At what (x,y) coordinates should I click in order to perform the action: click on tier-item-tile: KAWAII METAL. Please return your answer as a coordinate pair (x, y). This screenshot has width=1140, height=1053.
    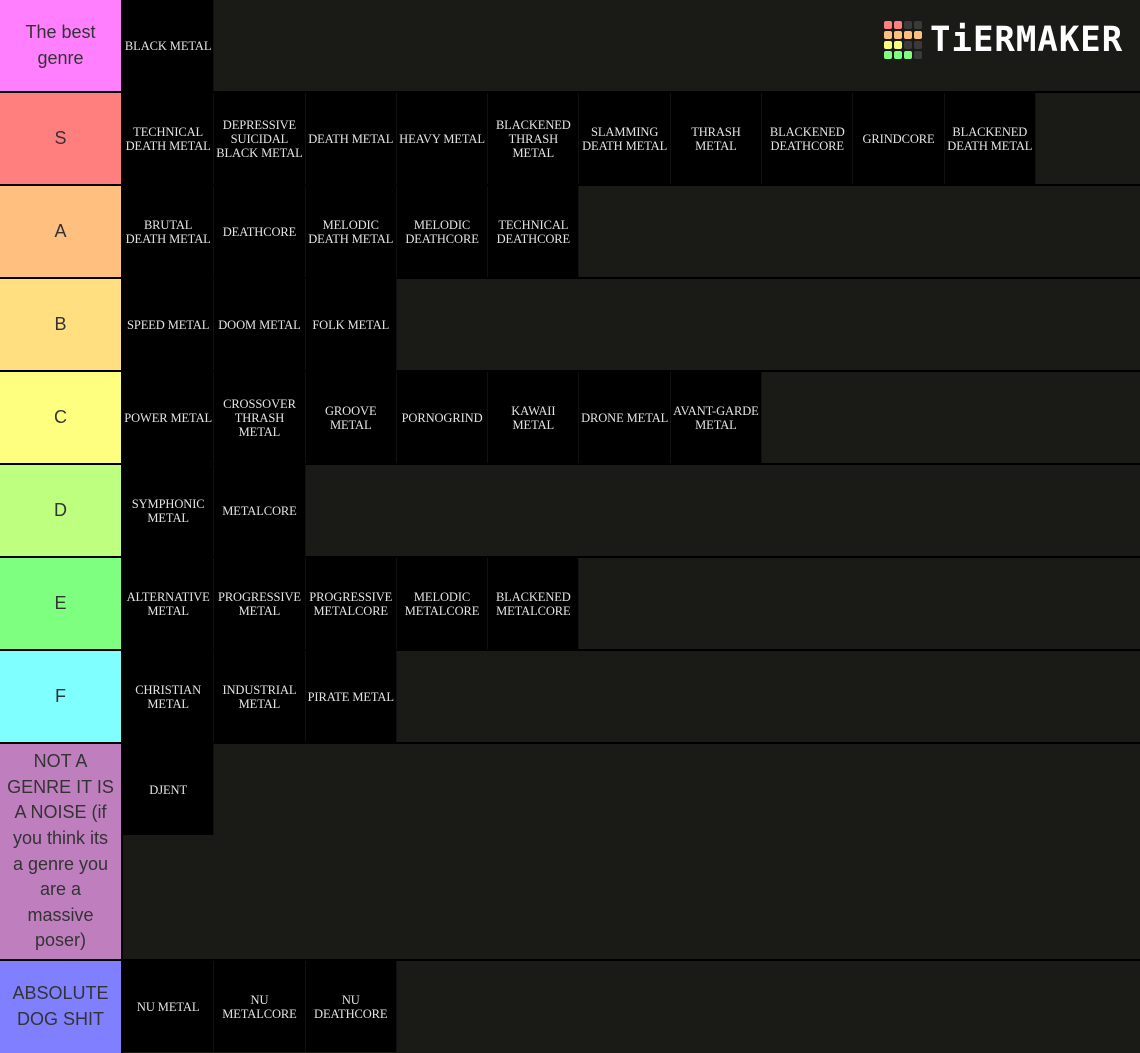
    Looking at the image, I should click on (534, 417).